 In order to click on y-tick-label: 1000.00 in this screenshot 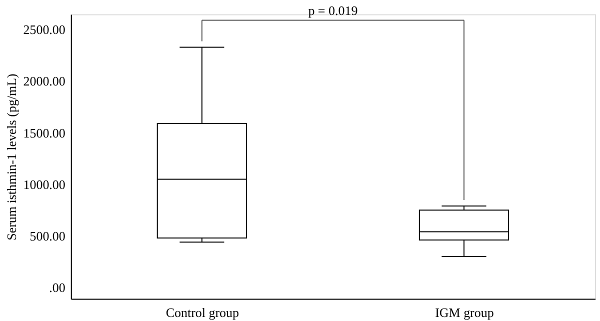, I will do `click(44, 184)`.